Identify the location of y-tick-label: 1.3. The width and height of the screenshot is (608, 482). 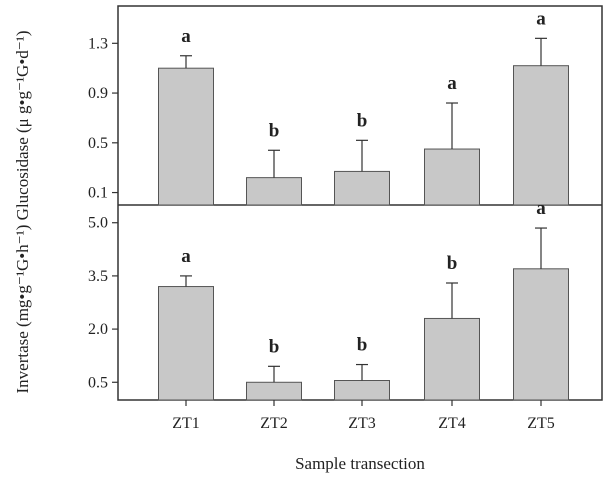
(98, 43).